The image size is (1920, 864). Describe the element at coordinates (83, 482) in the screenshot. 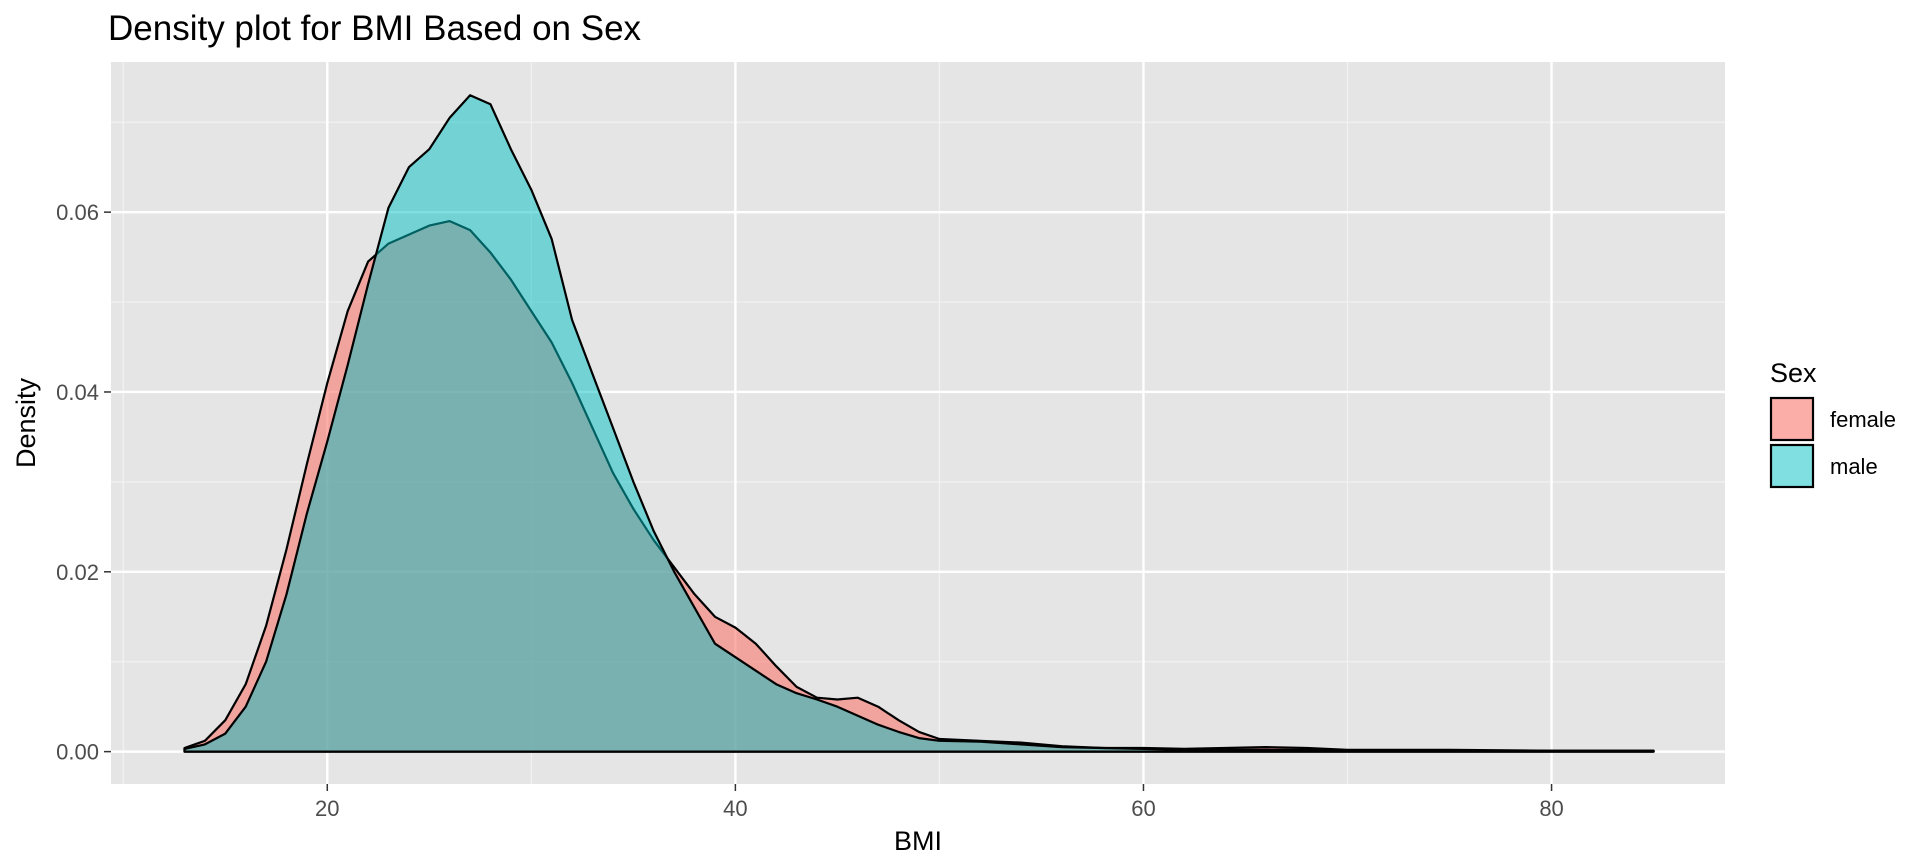

I see `y-axis: 0.00 0.02 0.04 0.06` at that location.